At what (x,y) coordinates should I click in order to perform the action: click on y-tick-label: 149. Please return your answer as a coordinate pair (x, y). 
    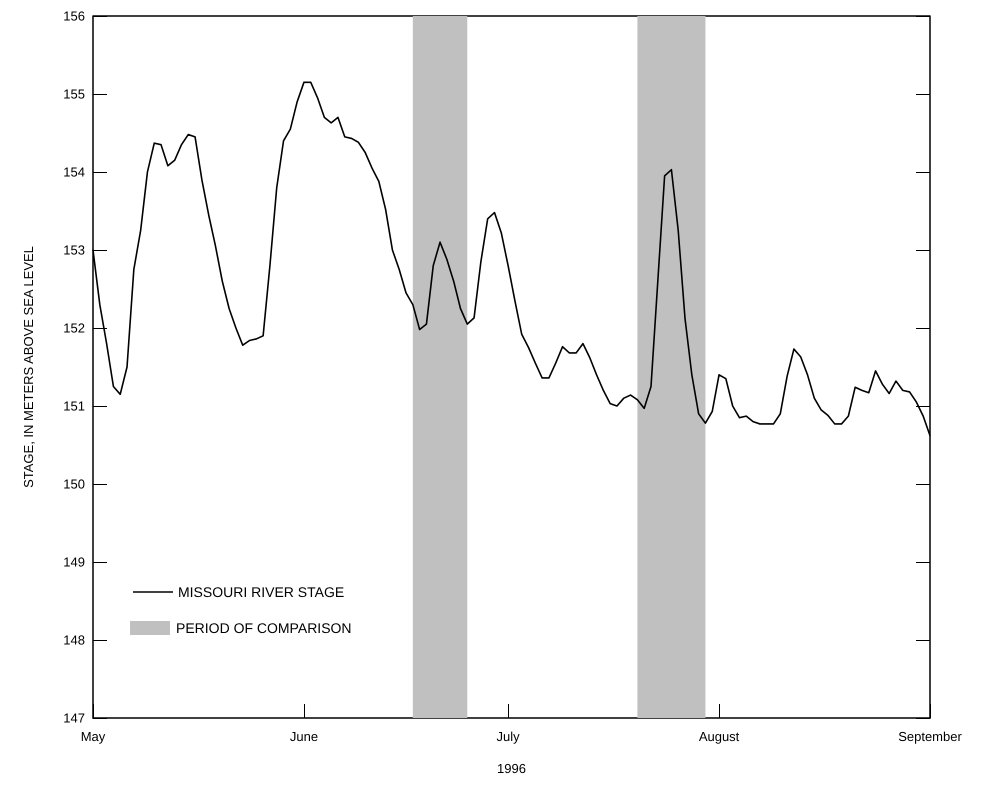
    Looking at the image, I should click on (74, 562).